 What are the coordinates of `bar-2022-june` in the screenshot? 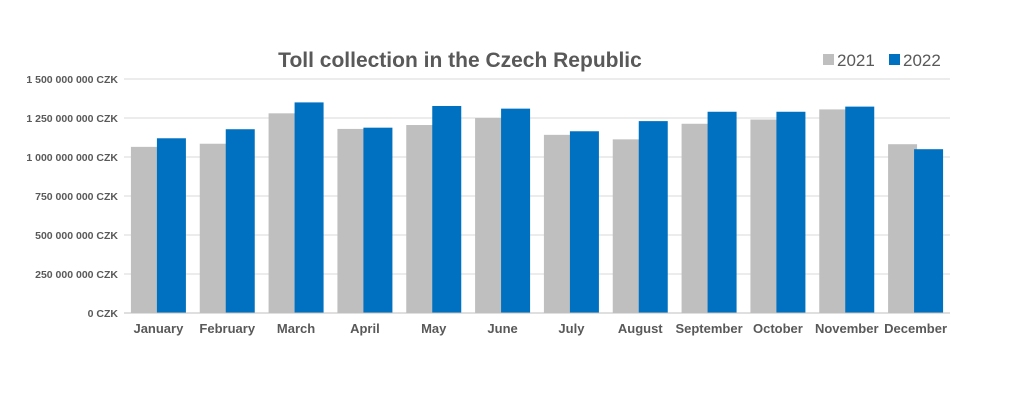 It's located at (516, 210).